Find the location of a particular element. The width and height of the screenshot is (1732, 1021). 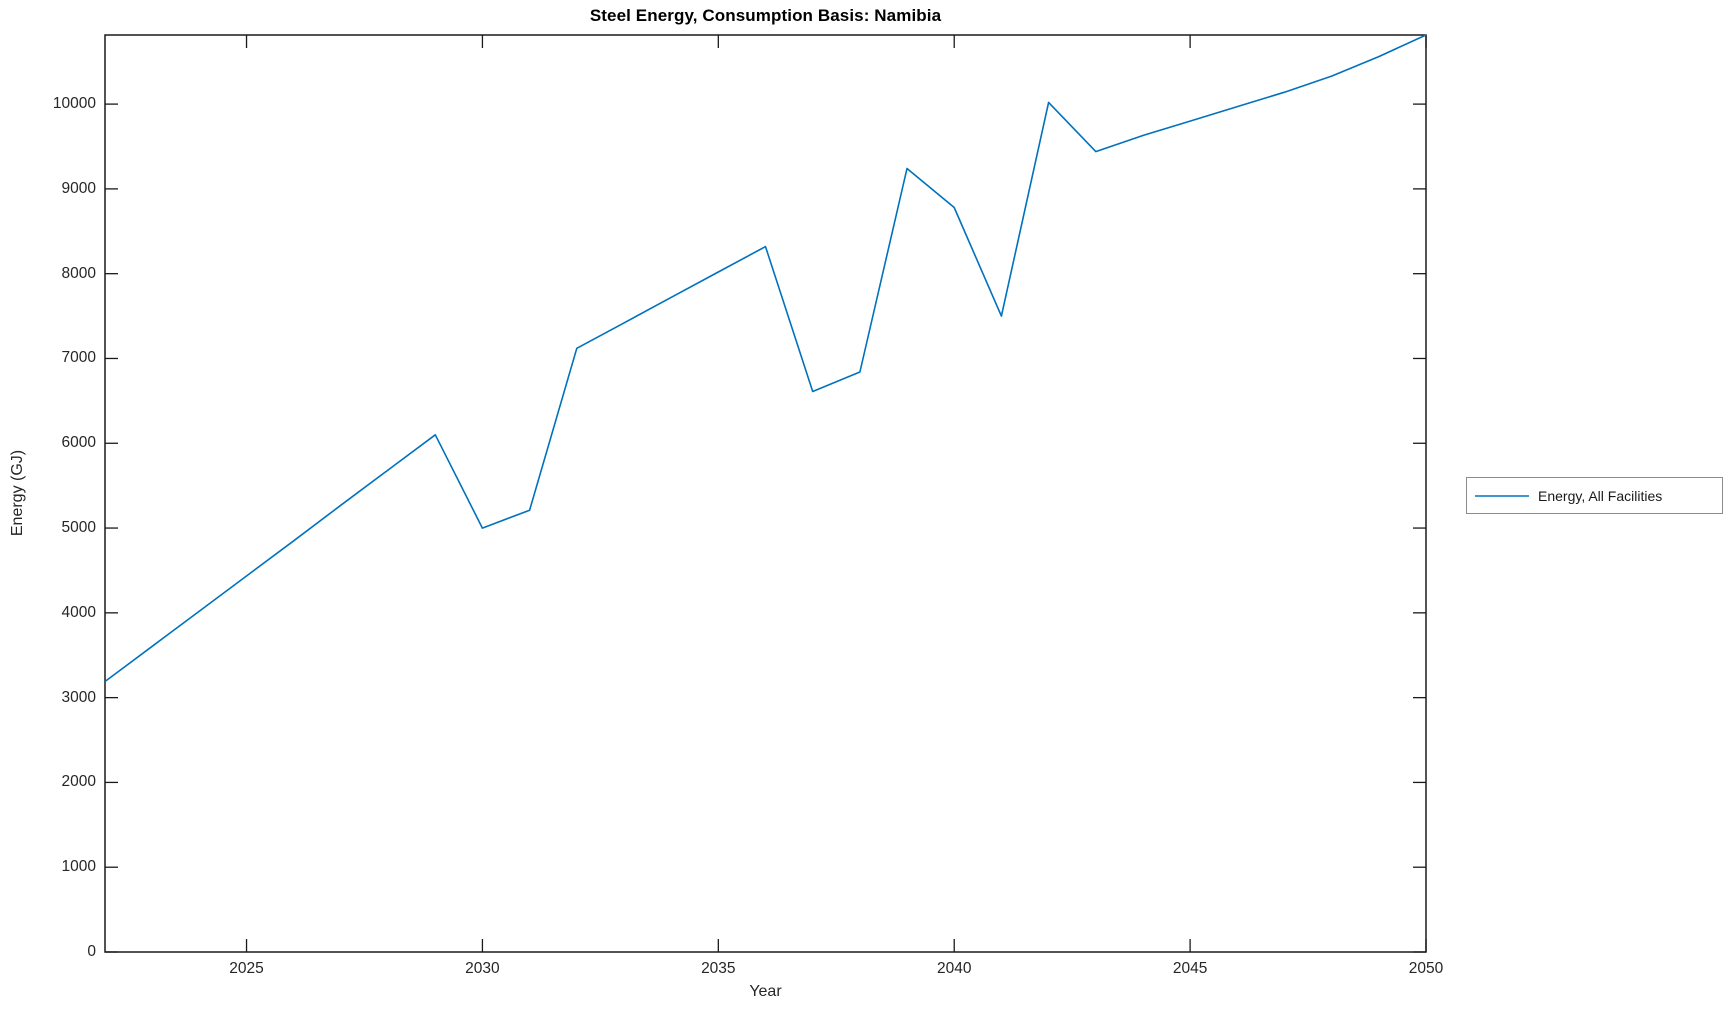

y-tick-label: 6000 is located at coordinates (78, 443).